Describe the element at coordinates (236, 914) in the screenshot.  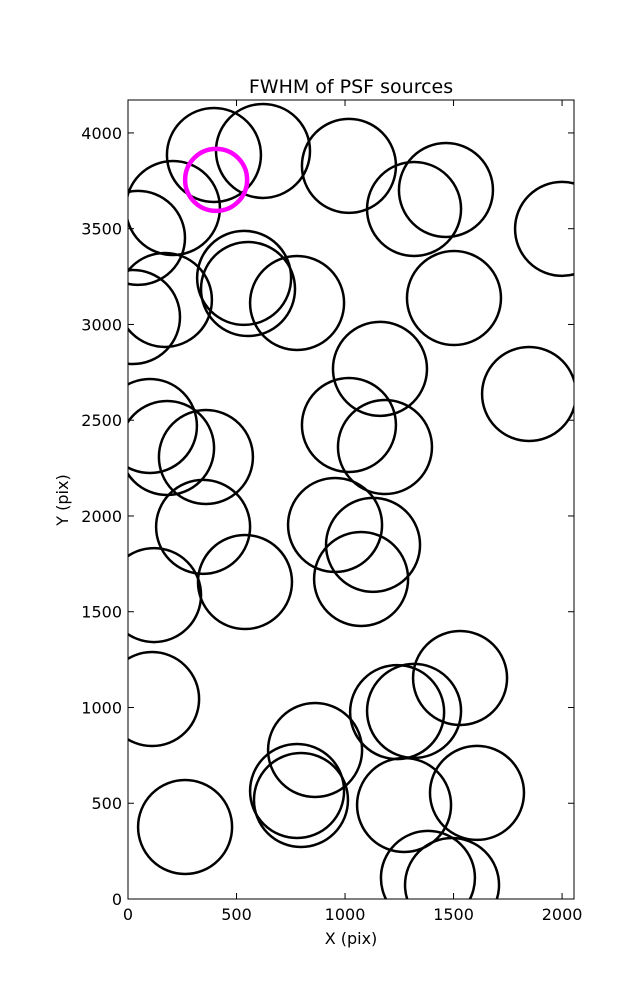
I see `x-tick-label: 500` at that location.